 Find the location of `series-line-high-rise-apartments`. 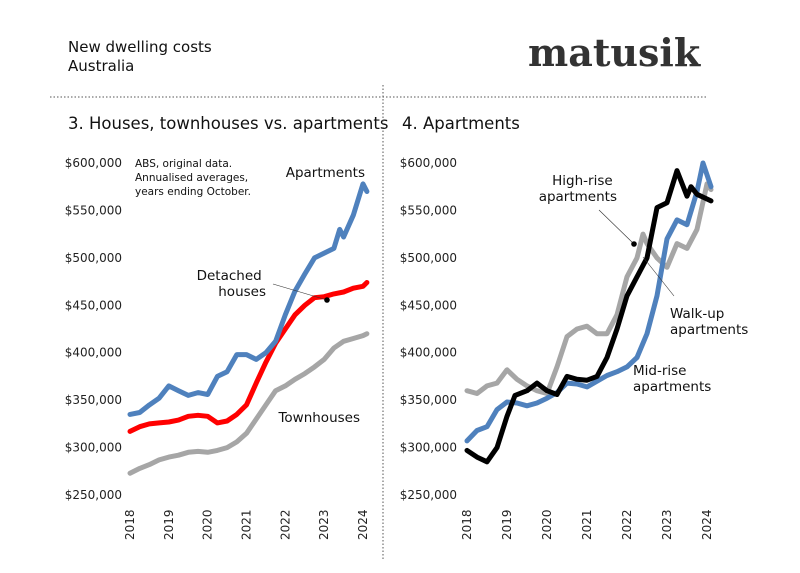

series-line-high-rise-apartments is located at coordinates (589, 288).